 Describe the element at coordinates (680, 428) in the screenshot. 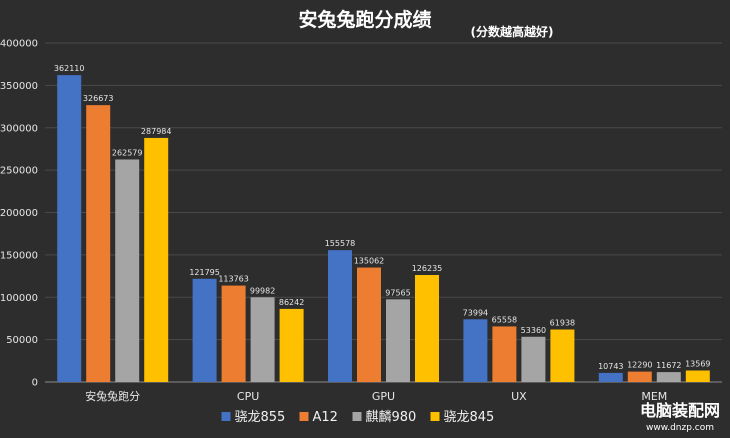

I see `watermark-url: www.dnzp.com` at that location.